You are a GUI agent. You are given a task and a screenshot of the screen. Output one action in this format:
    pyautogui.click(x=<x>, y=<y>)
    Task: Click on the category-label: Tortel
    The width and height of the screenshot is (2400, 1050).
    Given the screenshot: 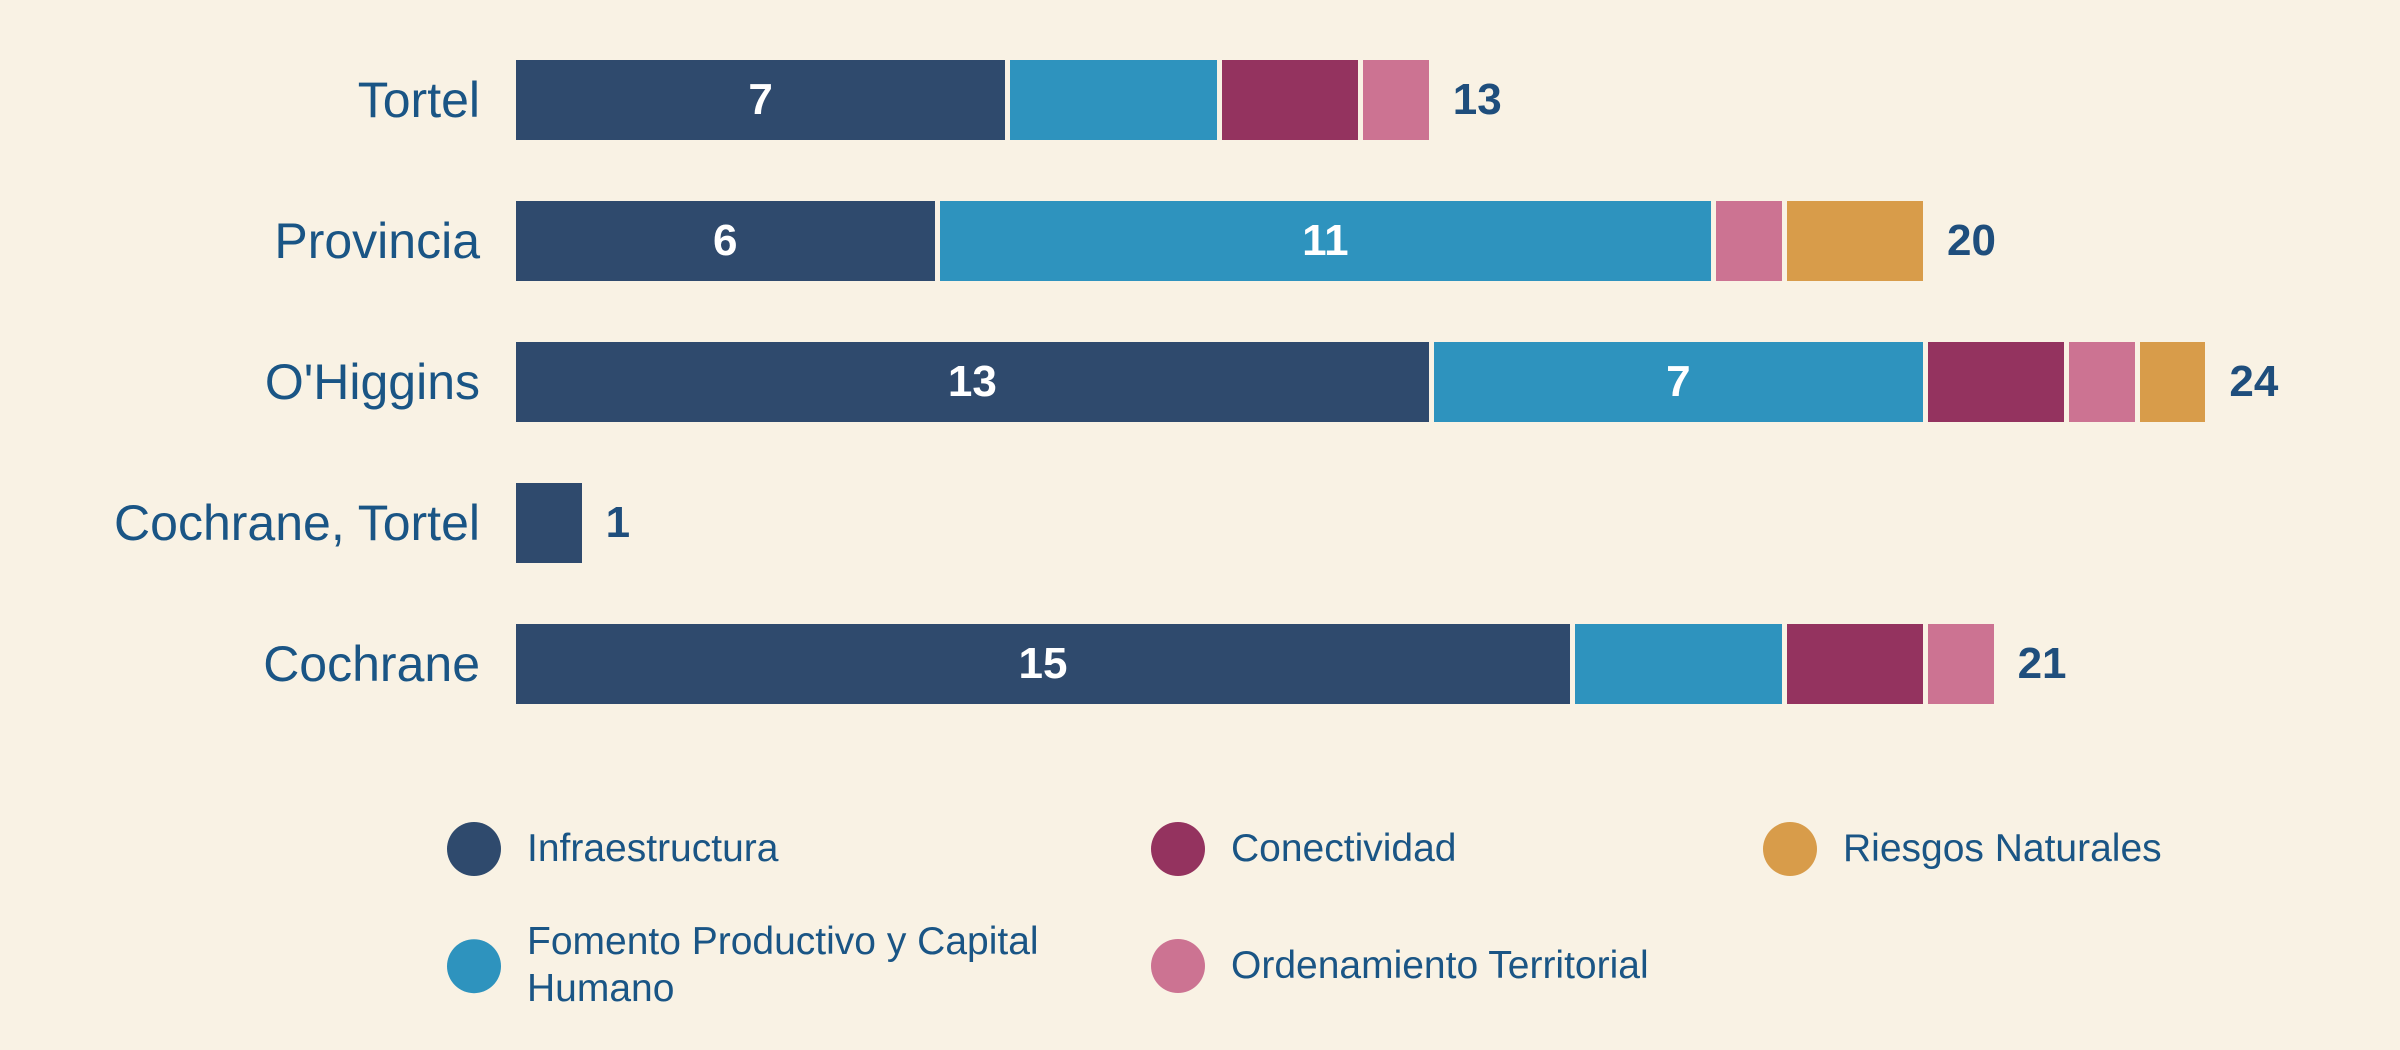 What is the action you would take?
    pyautogui.click(x=418, y=100)
    